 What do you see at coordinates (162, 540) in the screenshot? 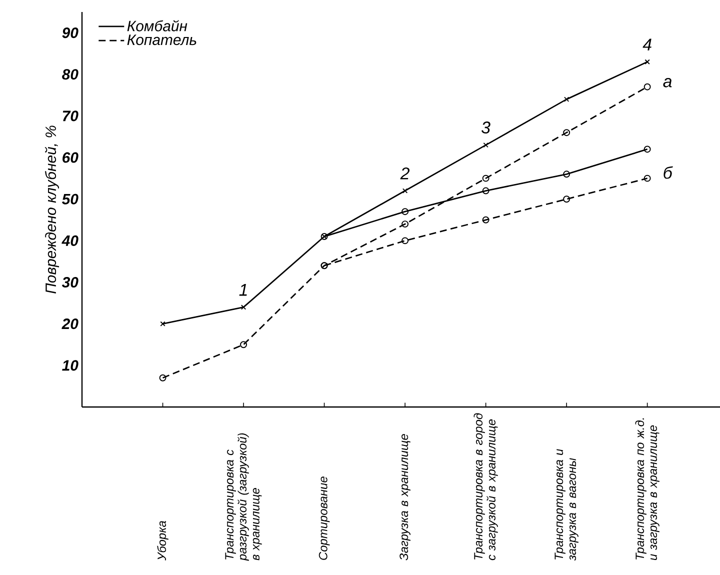
I see `x-tick-label: Уборка` at bounding box center [162, 540].